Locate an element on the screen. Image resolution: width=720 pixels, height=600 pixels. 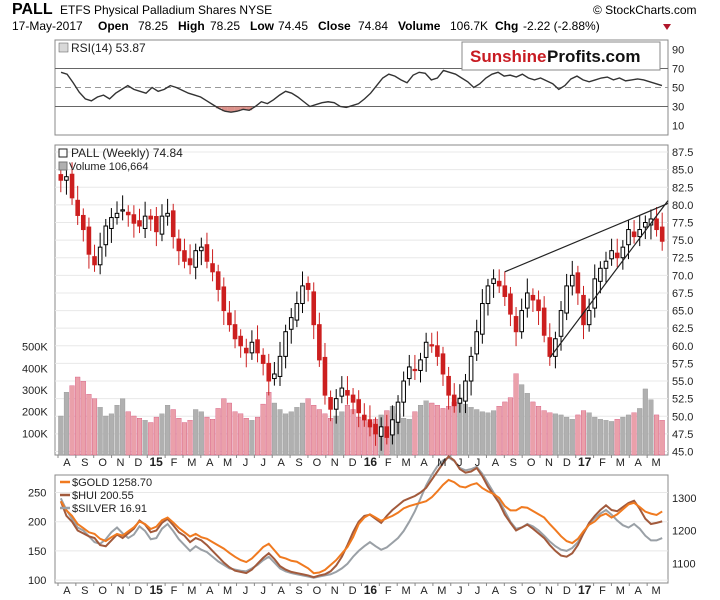
volume-legend-icon is located at coordinates (63, 166).